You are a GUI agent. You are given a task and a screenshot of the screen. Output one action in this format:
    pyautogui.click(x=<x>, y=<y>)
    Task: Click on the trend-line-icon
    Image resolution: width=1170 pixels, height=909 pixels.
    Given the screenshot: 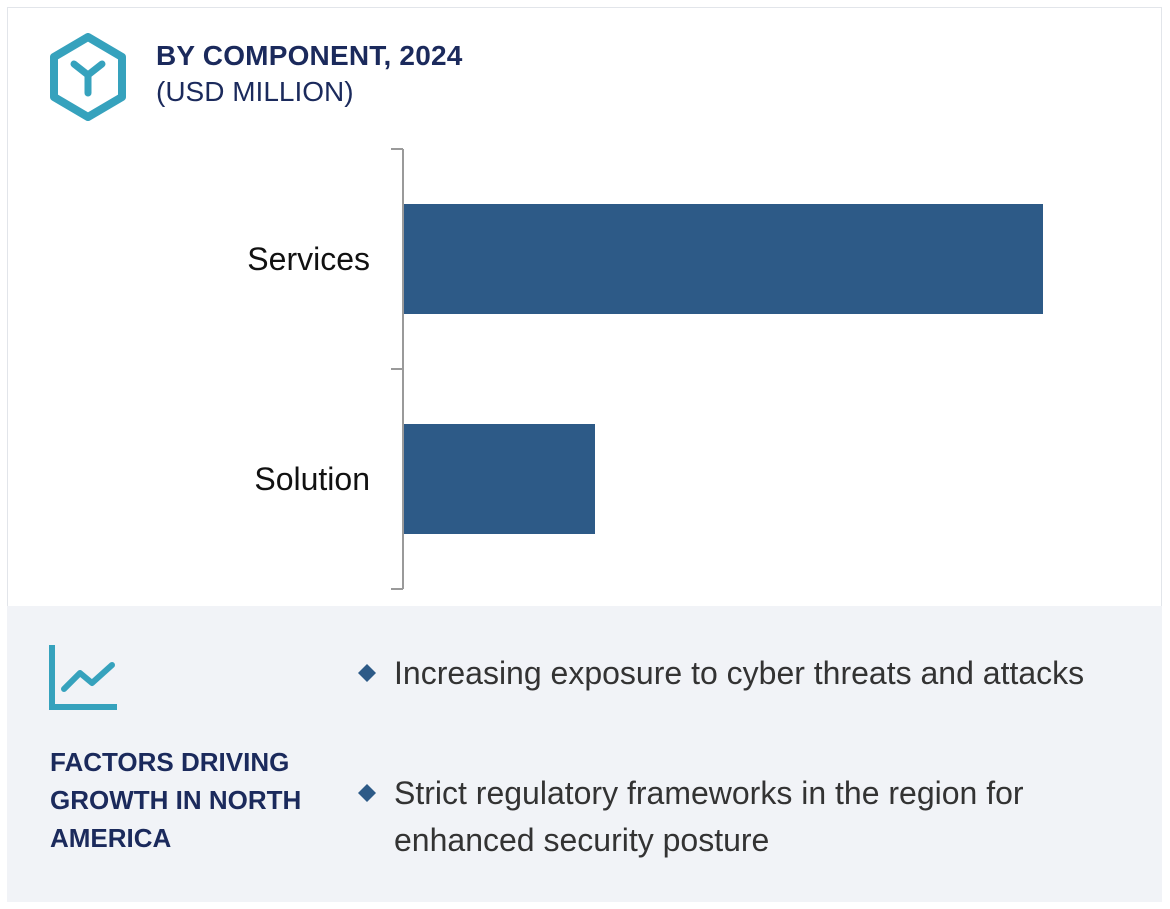 What is the action you would take?
    pyautogui.click(x=83, y=677)
    